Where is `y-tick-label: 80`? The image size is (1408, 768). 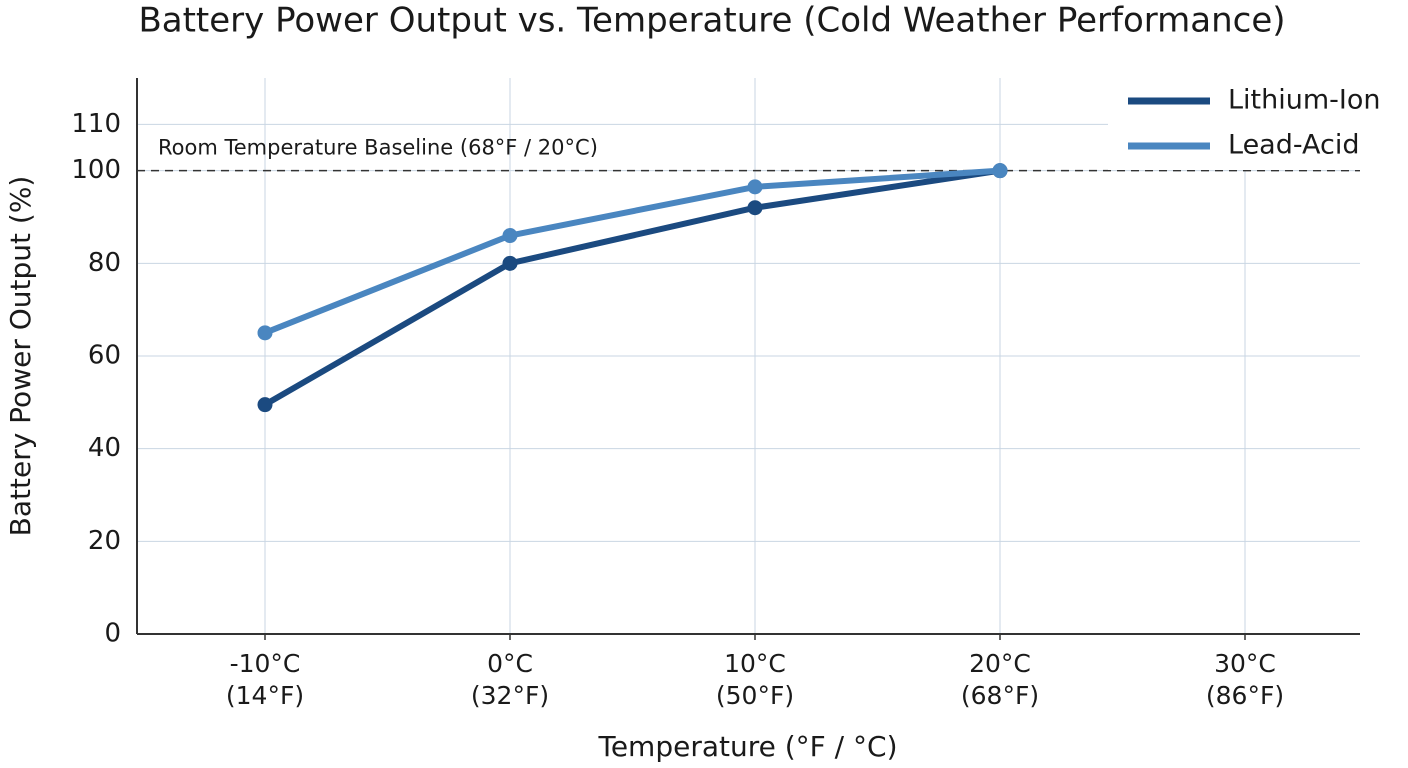 y-tick-label: 80 is located at coordinates (104, 263).